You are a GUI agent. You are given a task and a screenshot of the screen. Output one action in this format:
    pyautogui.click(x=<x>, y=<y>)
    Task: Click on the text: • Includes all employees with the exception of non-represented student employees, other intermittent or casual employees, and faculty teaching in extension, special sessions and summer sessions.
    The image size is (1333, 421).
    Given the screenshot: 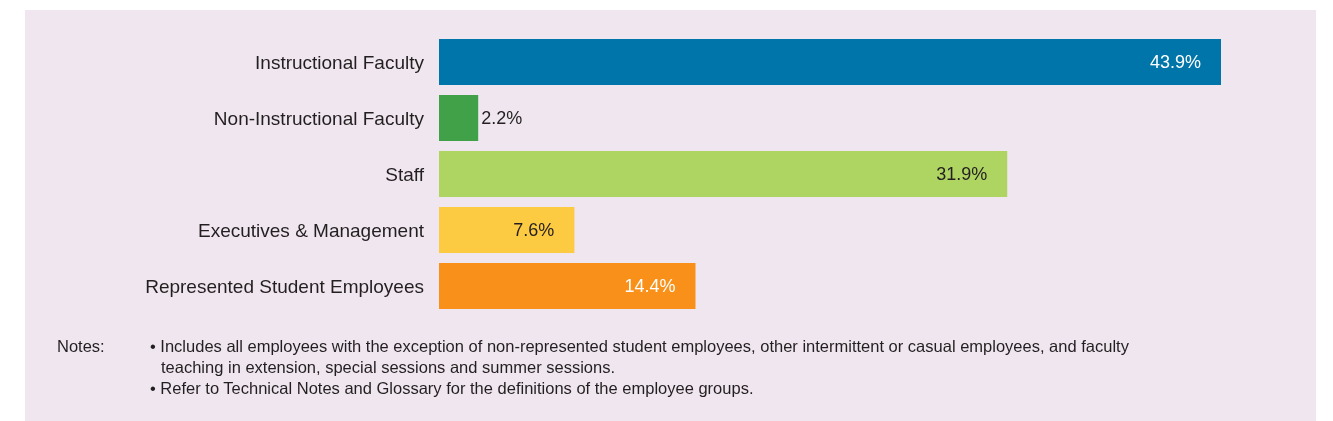 What is the action you would take?
    pyautogui.click(x=640, y=357)
    